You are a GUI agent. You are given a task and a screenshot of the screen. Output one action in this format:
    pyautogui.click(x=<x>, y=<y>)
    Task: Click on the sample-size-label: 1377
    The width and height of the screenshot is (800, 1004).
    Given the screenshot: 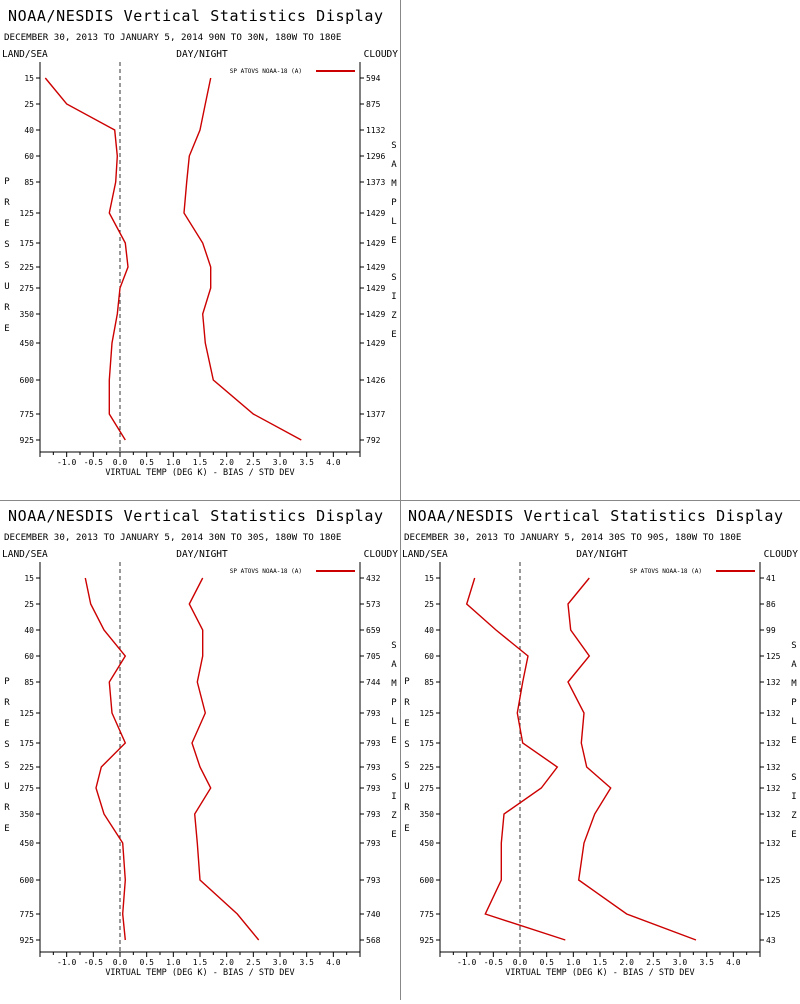 What is the action you would take?
    pyautogui.click(x=375, y=414)
    